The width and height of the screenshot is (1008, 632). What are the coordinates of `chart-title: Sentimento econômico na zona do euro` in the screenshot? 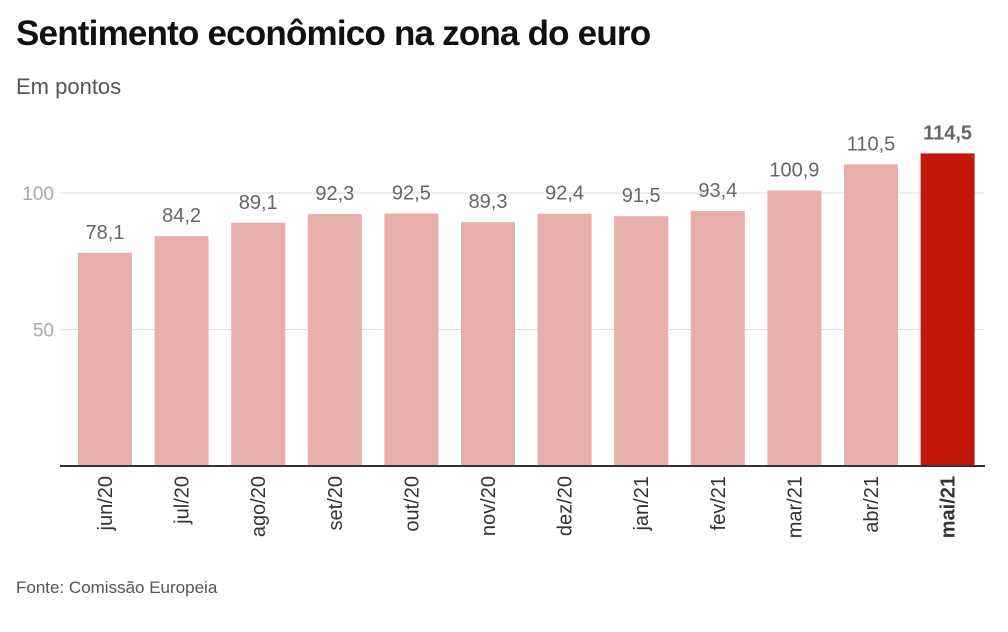 It's located at (333, 33).